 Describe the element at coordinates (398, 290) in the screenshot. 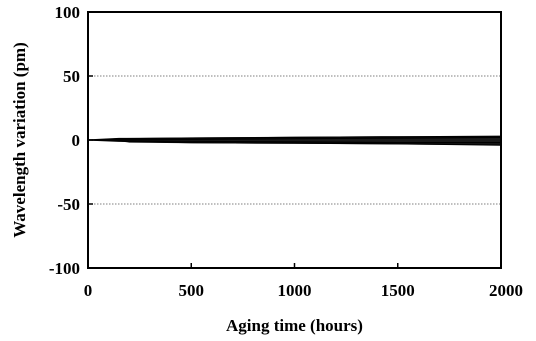

I see `x-tick-label-3: 1500` at that location.